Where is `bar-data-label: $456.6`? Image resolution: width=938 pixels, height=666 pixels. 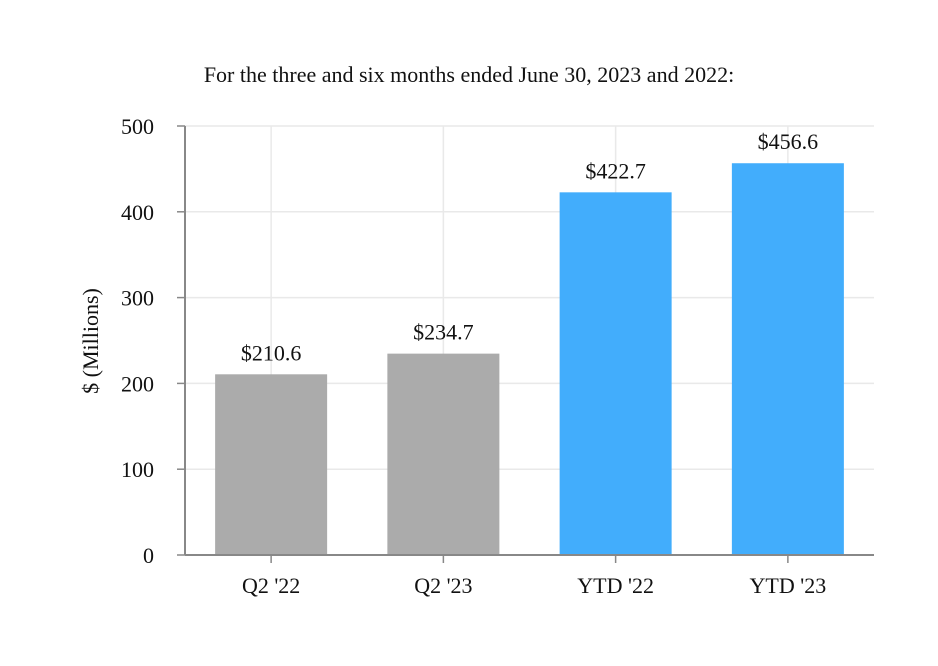
bar-data-label: $456.6 is located at coordinates (788, 141).